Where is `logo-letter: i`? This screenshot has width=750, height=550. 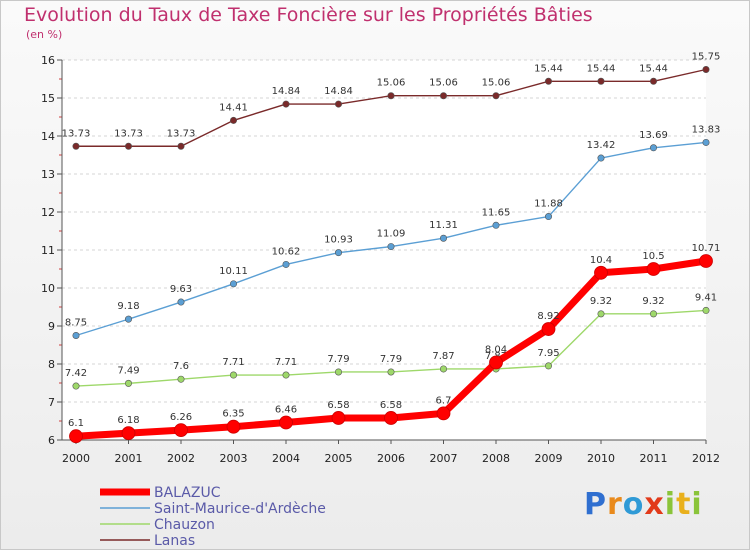 logo-letter: i is located at coordinates (697, 504).